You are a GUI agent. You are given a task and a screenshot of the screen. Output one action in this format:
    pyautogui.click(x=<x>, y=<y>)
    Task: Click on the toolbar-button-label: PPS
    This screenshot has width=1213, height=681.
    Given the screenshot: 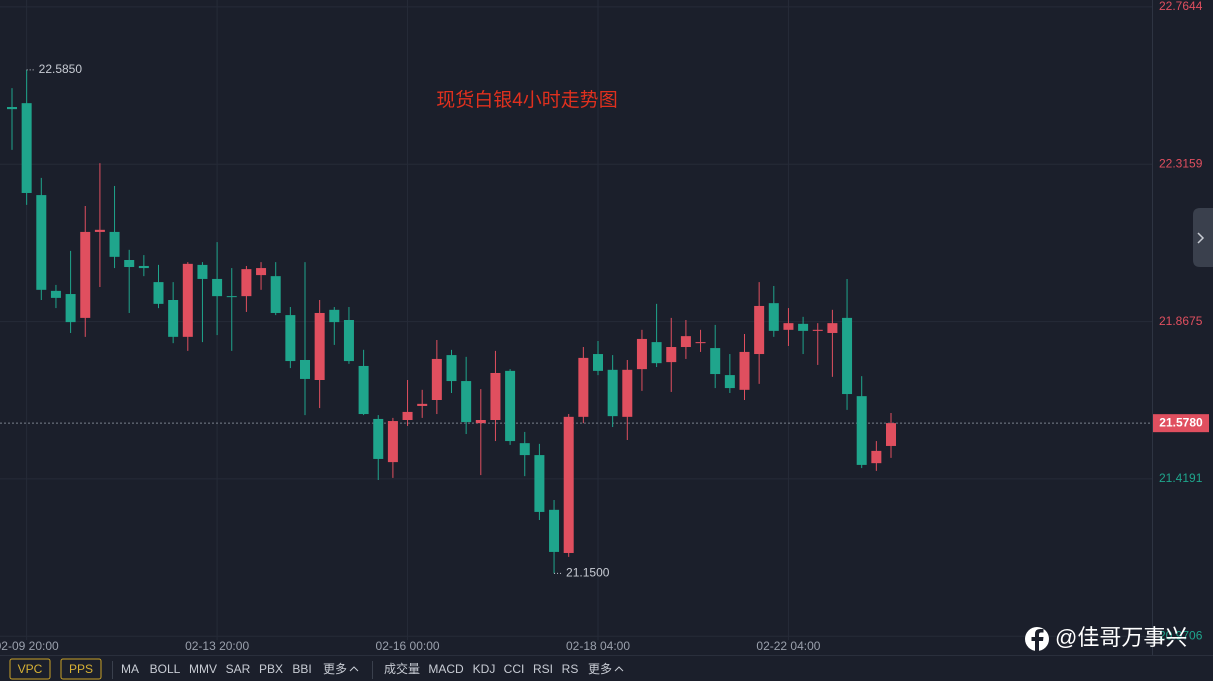 What is the action you would take?
    pyautogui.click(x=81, y=669)
    